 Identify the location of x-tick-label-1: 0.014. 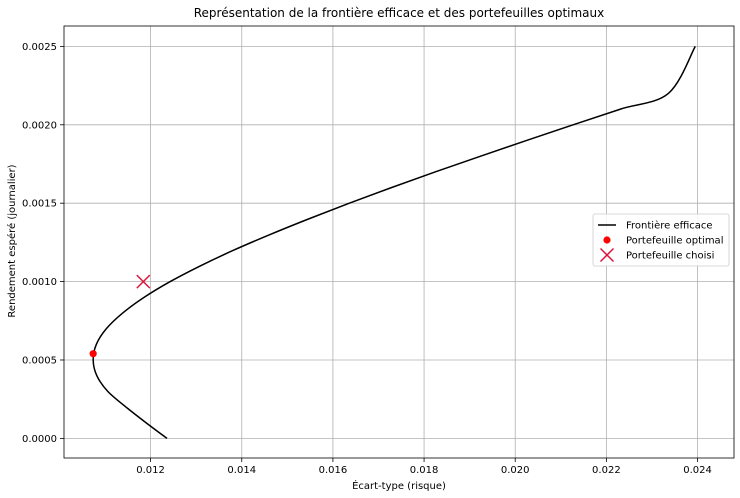
(241, 470).